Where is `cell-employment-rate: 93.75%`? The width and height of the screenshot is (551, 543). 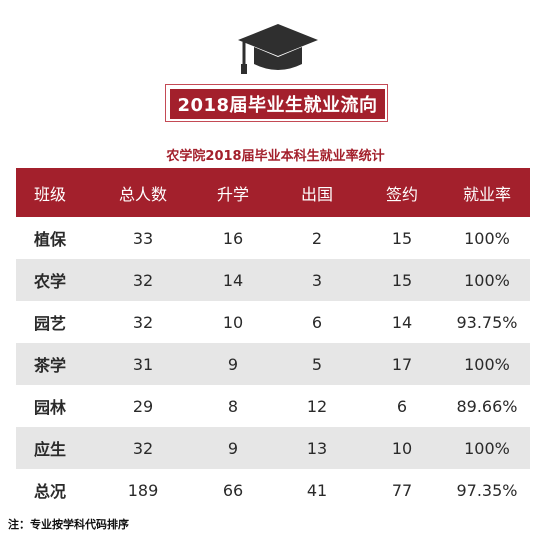
cell-employment-rate: 93.75% is located at coordinates (487, 322).